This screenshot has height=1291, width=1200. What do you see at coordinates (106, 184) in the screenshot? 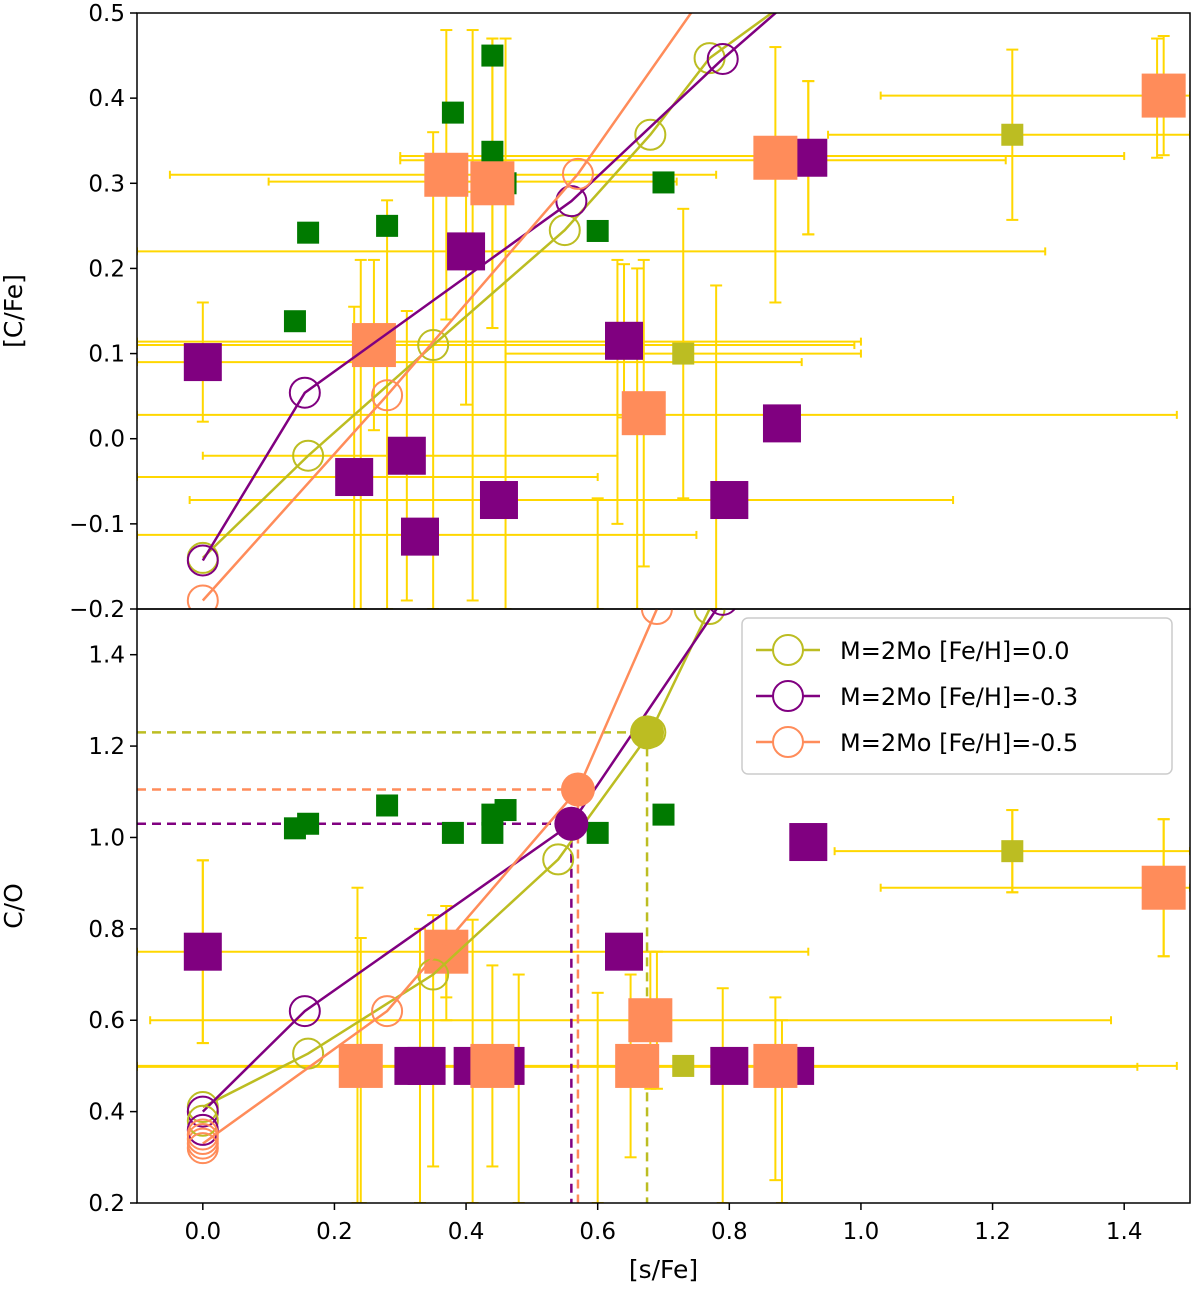
I see `y-tick-label: 0.3` at bounding box center [106, 184].